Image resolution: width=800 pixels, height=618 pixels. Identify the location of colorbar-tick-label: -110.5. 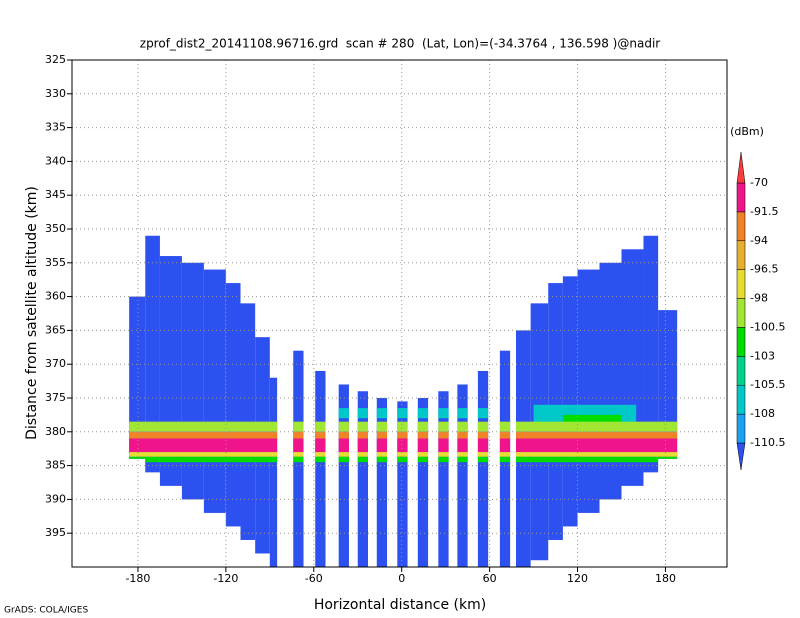
(767, 442).